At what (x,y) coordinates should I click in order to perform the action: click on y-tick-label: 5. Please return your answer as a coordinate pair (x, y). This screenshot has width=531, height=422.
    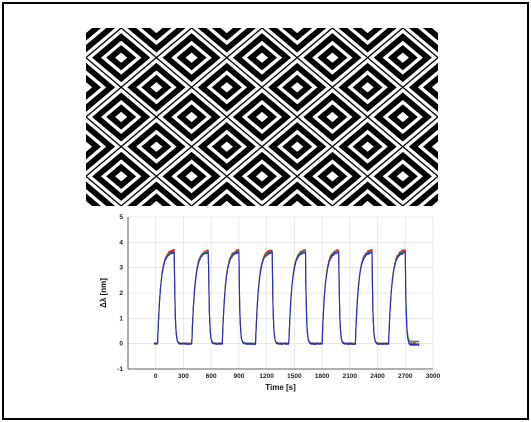
    Looking at the image, I should click on (121, 217).